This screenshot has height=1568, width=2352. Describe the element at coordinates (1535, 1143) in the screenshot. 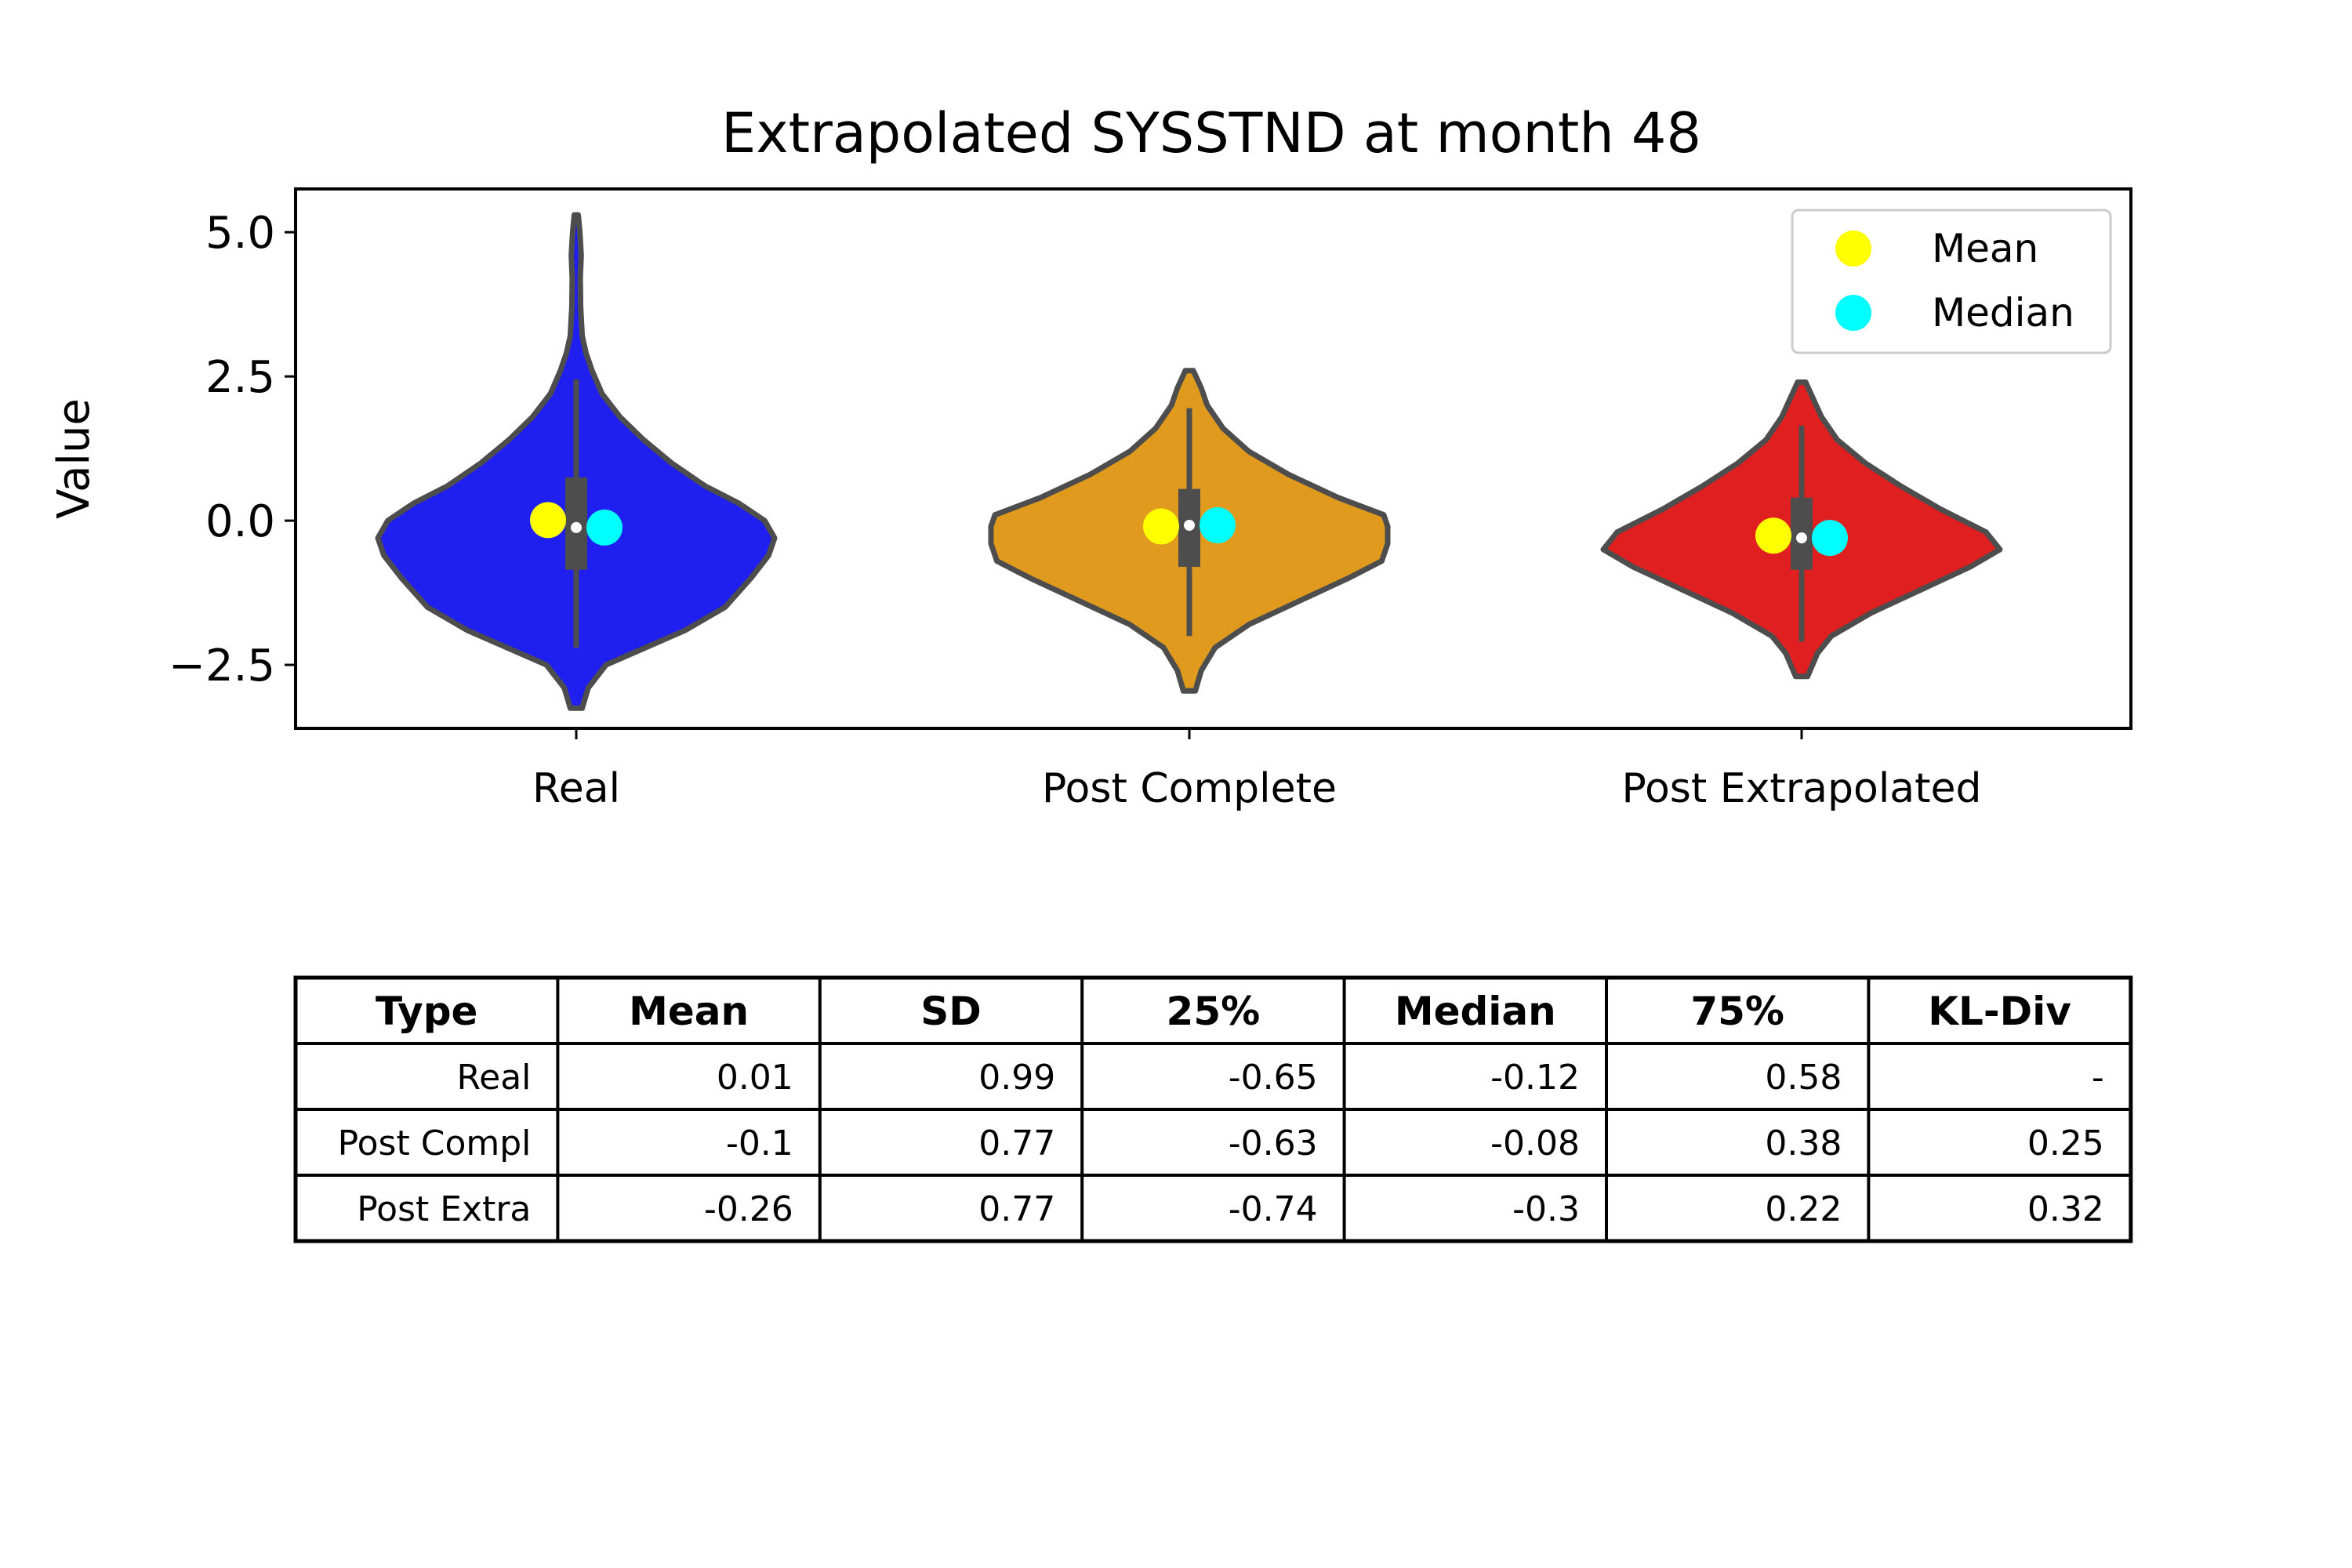

I see `table-cell: -0.08` at that location.